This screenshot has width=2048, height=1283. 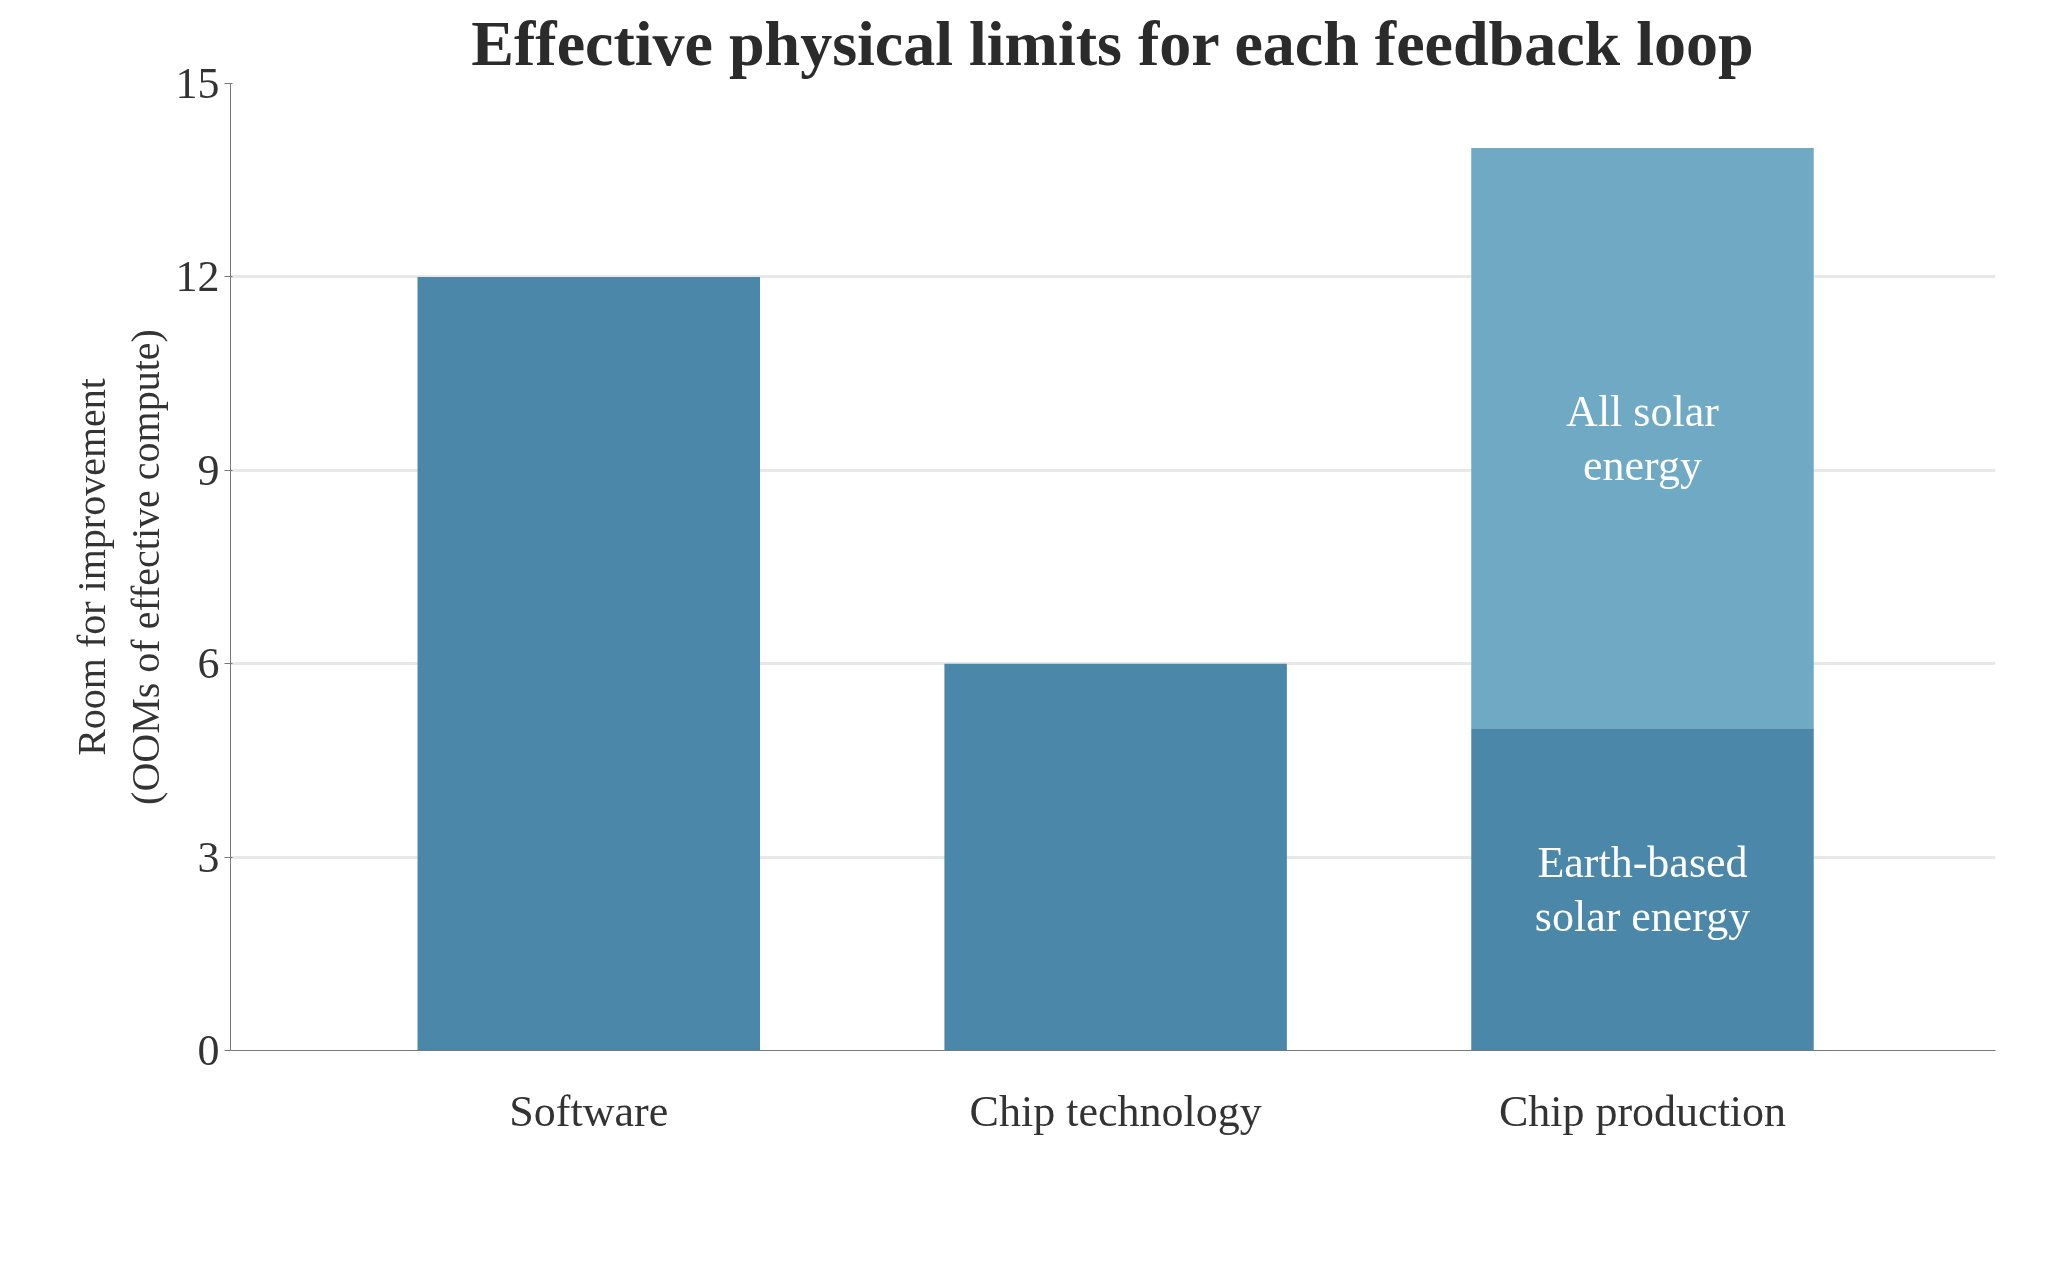 What do you see at coordinates (1115, 1111) in the screenshot?
I see `x-tick-label: Chip technology` at bounding box center [1115, 1111].